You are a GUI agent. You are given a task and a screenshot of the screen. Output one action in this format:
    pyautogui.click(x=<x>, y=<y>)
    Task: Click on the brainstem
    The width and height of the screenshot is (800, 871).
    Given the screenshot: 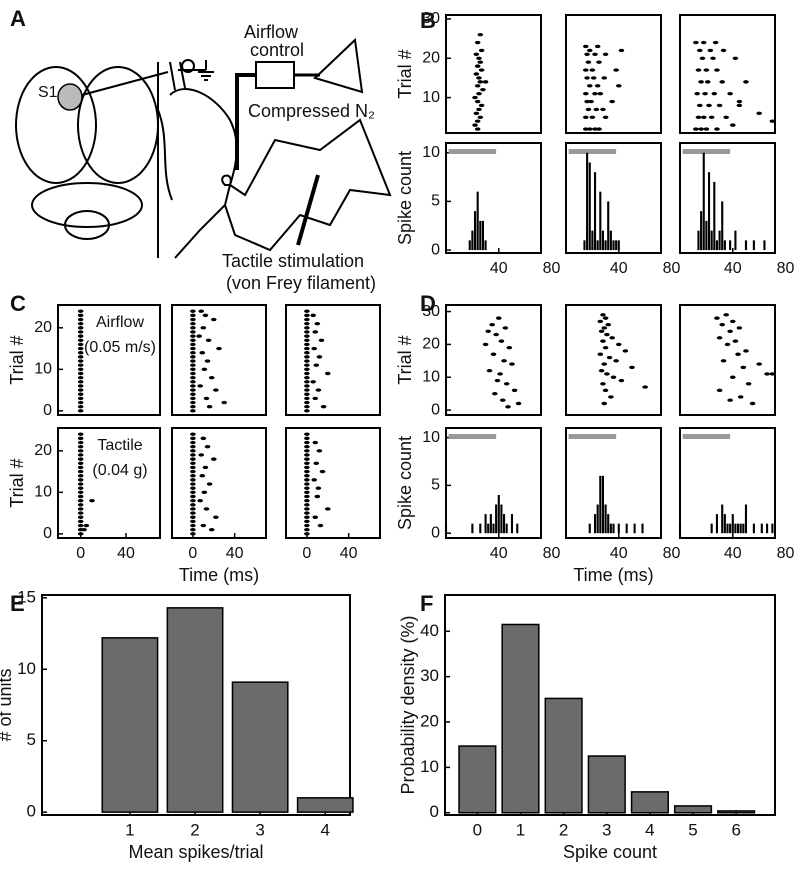 What is the action you would take?
    pyautogui.click(x=87, y=225)
    